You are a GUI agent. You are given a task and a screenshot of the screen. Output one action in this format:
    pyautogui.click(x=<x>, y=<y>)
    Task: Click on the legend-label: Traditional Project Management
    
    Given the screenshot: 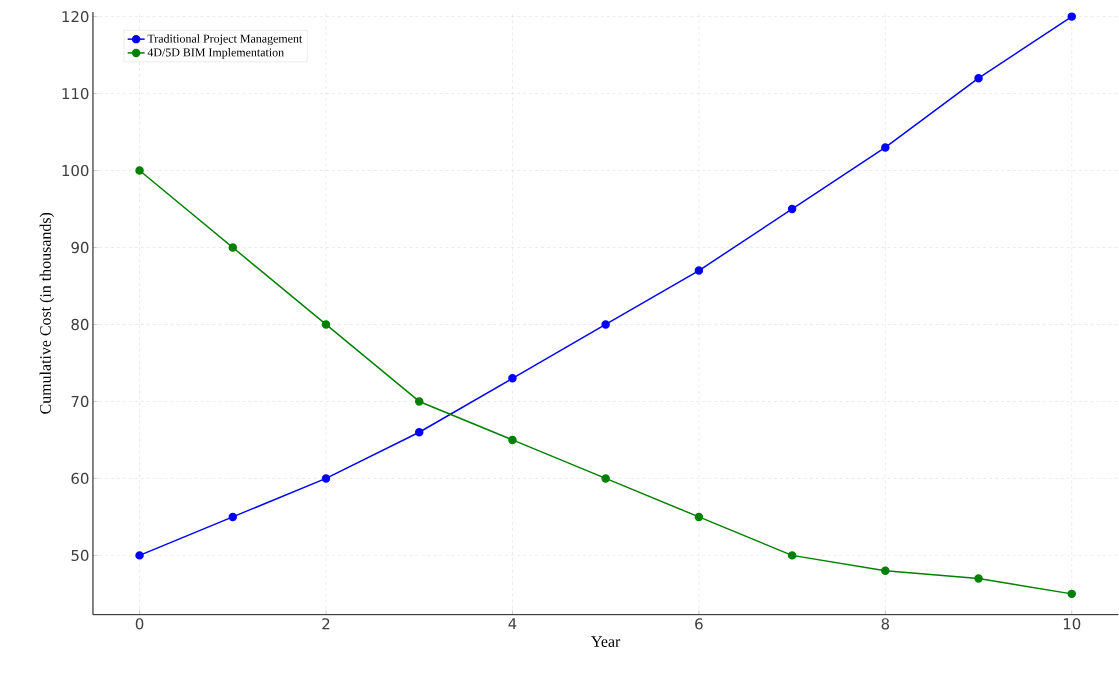 What is the action you would take?
    pyautogui.click(x=225, y=40)
    